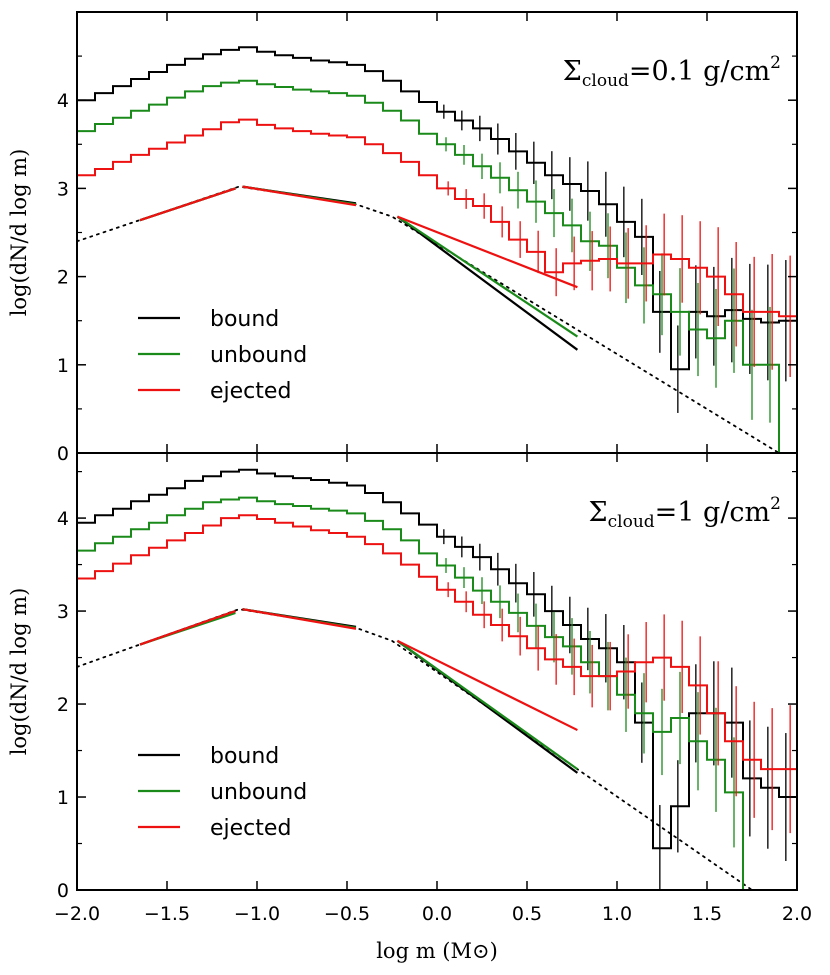 The image size is (830, 975). What do you see at coordinates (437, 951) in the screenshot?
I see `xlabel: log m (M⊙)` at bounding box center [437, 951].